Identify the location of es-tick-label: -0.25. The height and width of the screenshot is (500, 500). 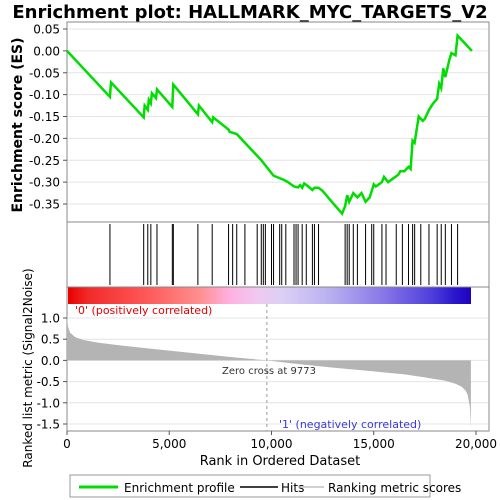
(44, 161).